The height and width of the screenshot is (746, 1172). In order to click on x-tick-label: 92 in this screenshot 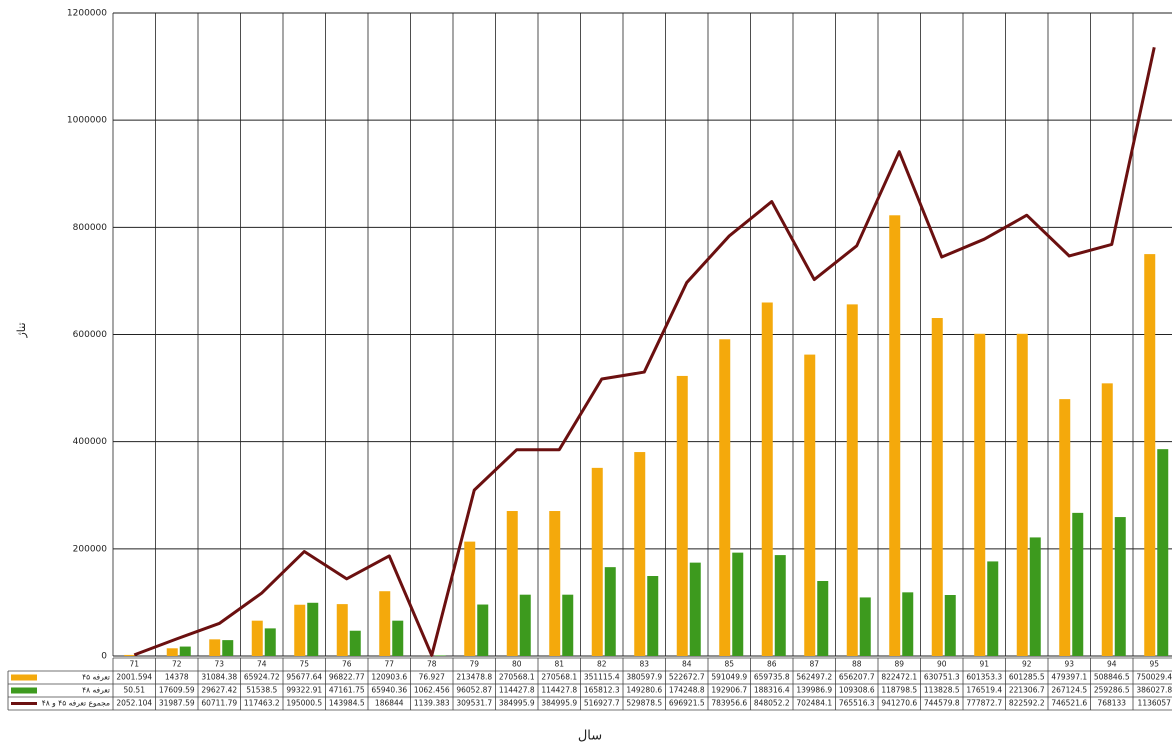, I will do `click(1027, 664)`.